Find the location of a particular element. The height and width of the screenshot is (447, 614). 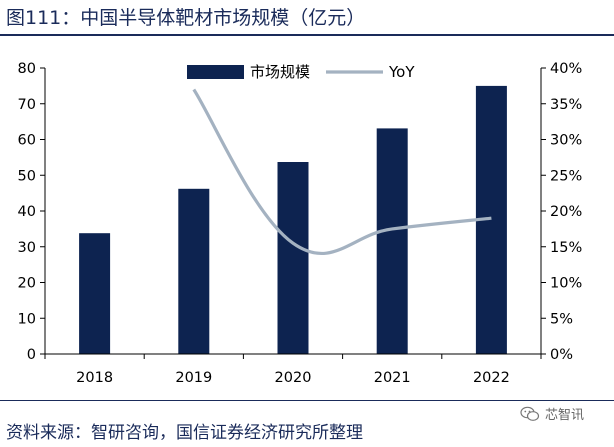

y-right-tick-label: 10% is located at coordinates (566, 284).